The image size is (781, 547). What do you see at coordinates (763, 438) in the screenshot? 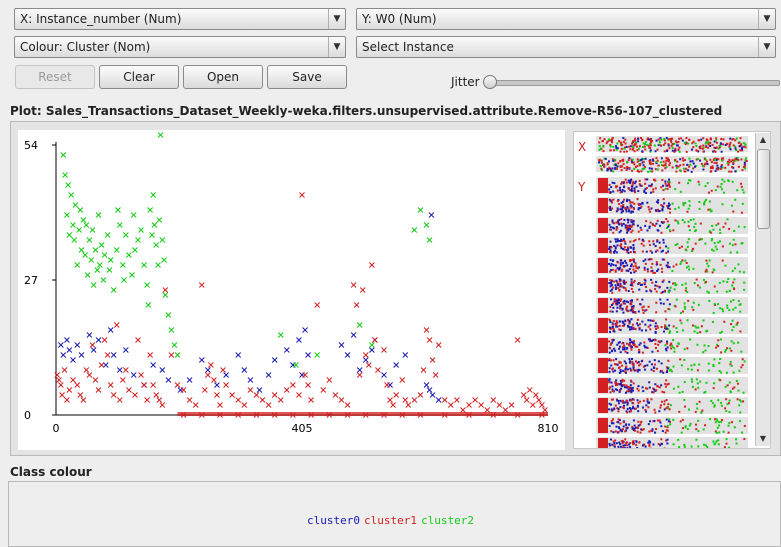
I see `scroll-down-icon: ▼` at bounding box center [763, 438].